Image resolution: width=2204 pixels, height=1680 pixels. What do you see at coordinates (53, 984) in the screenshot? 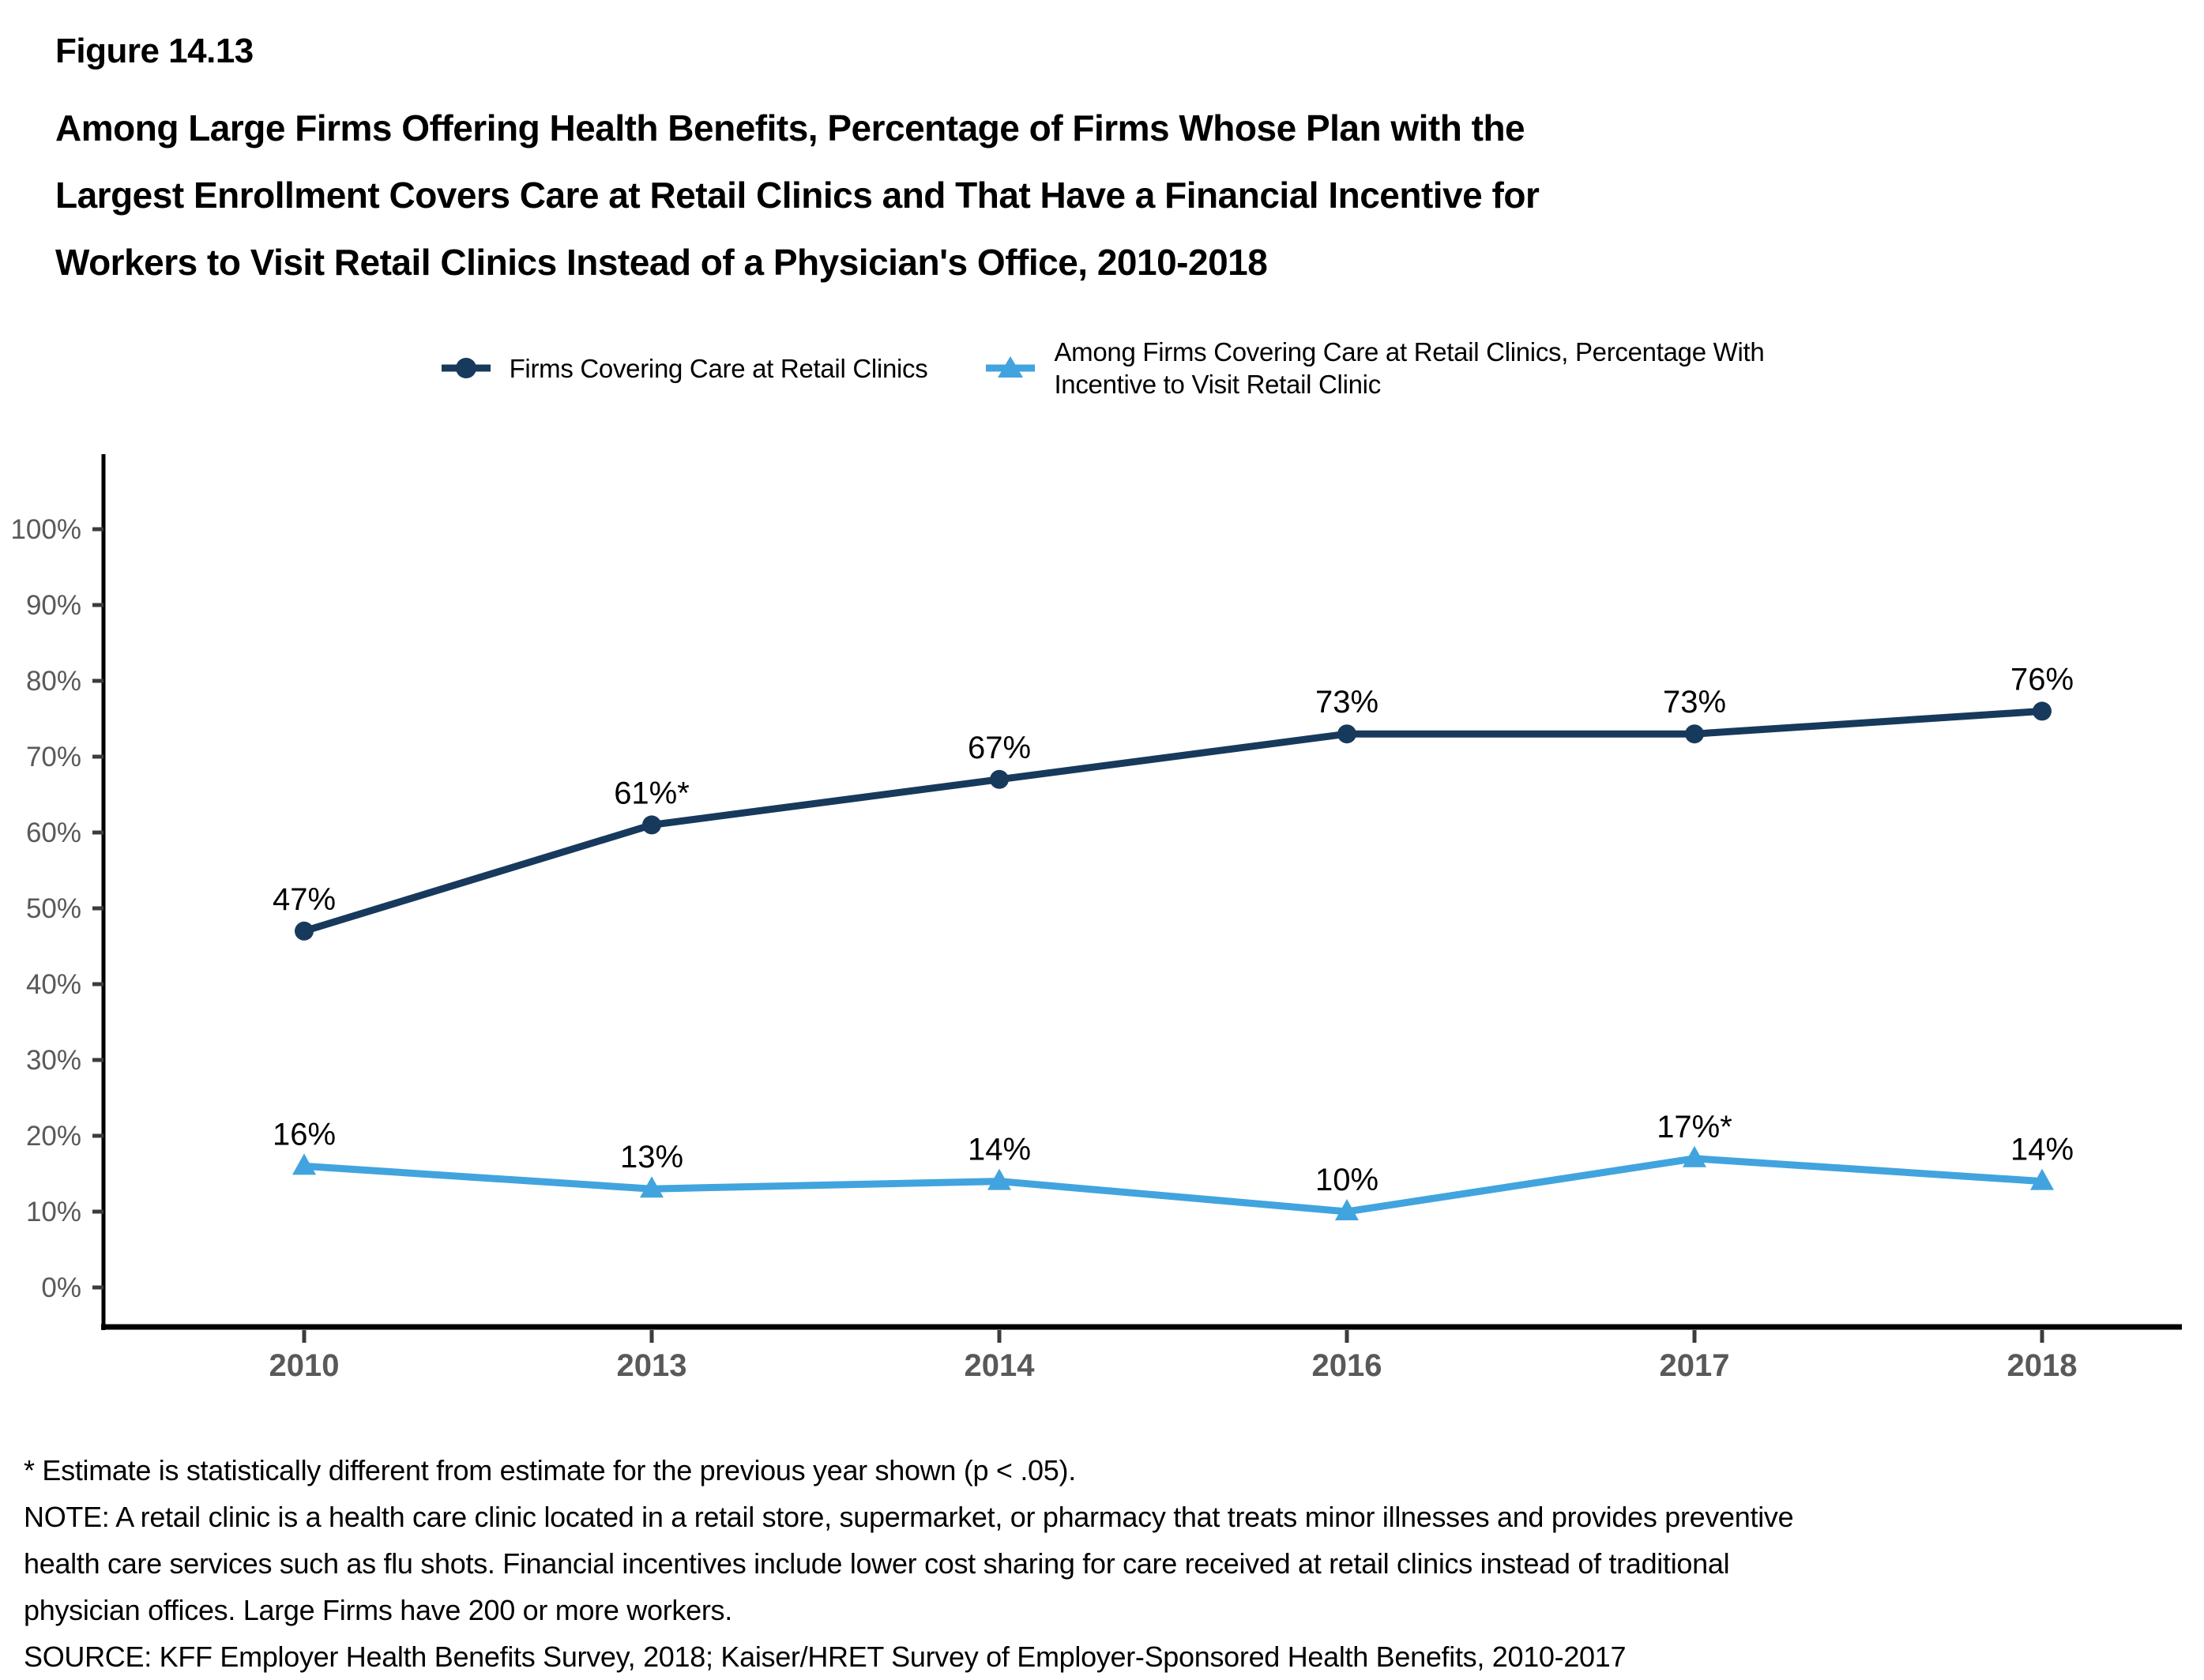
I see `y-tick-label: 40%` at bounding box center [53, 984].